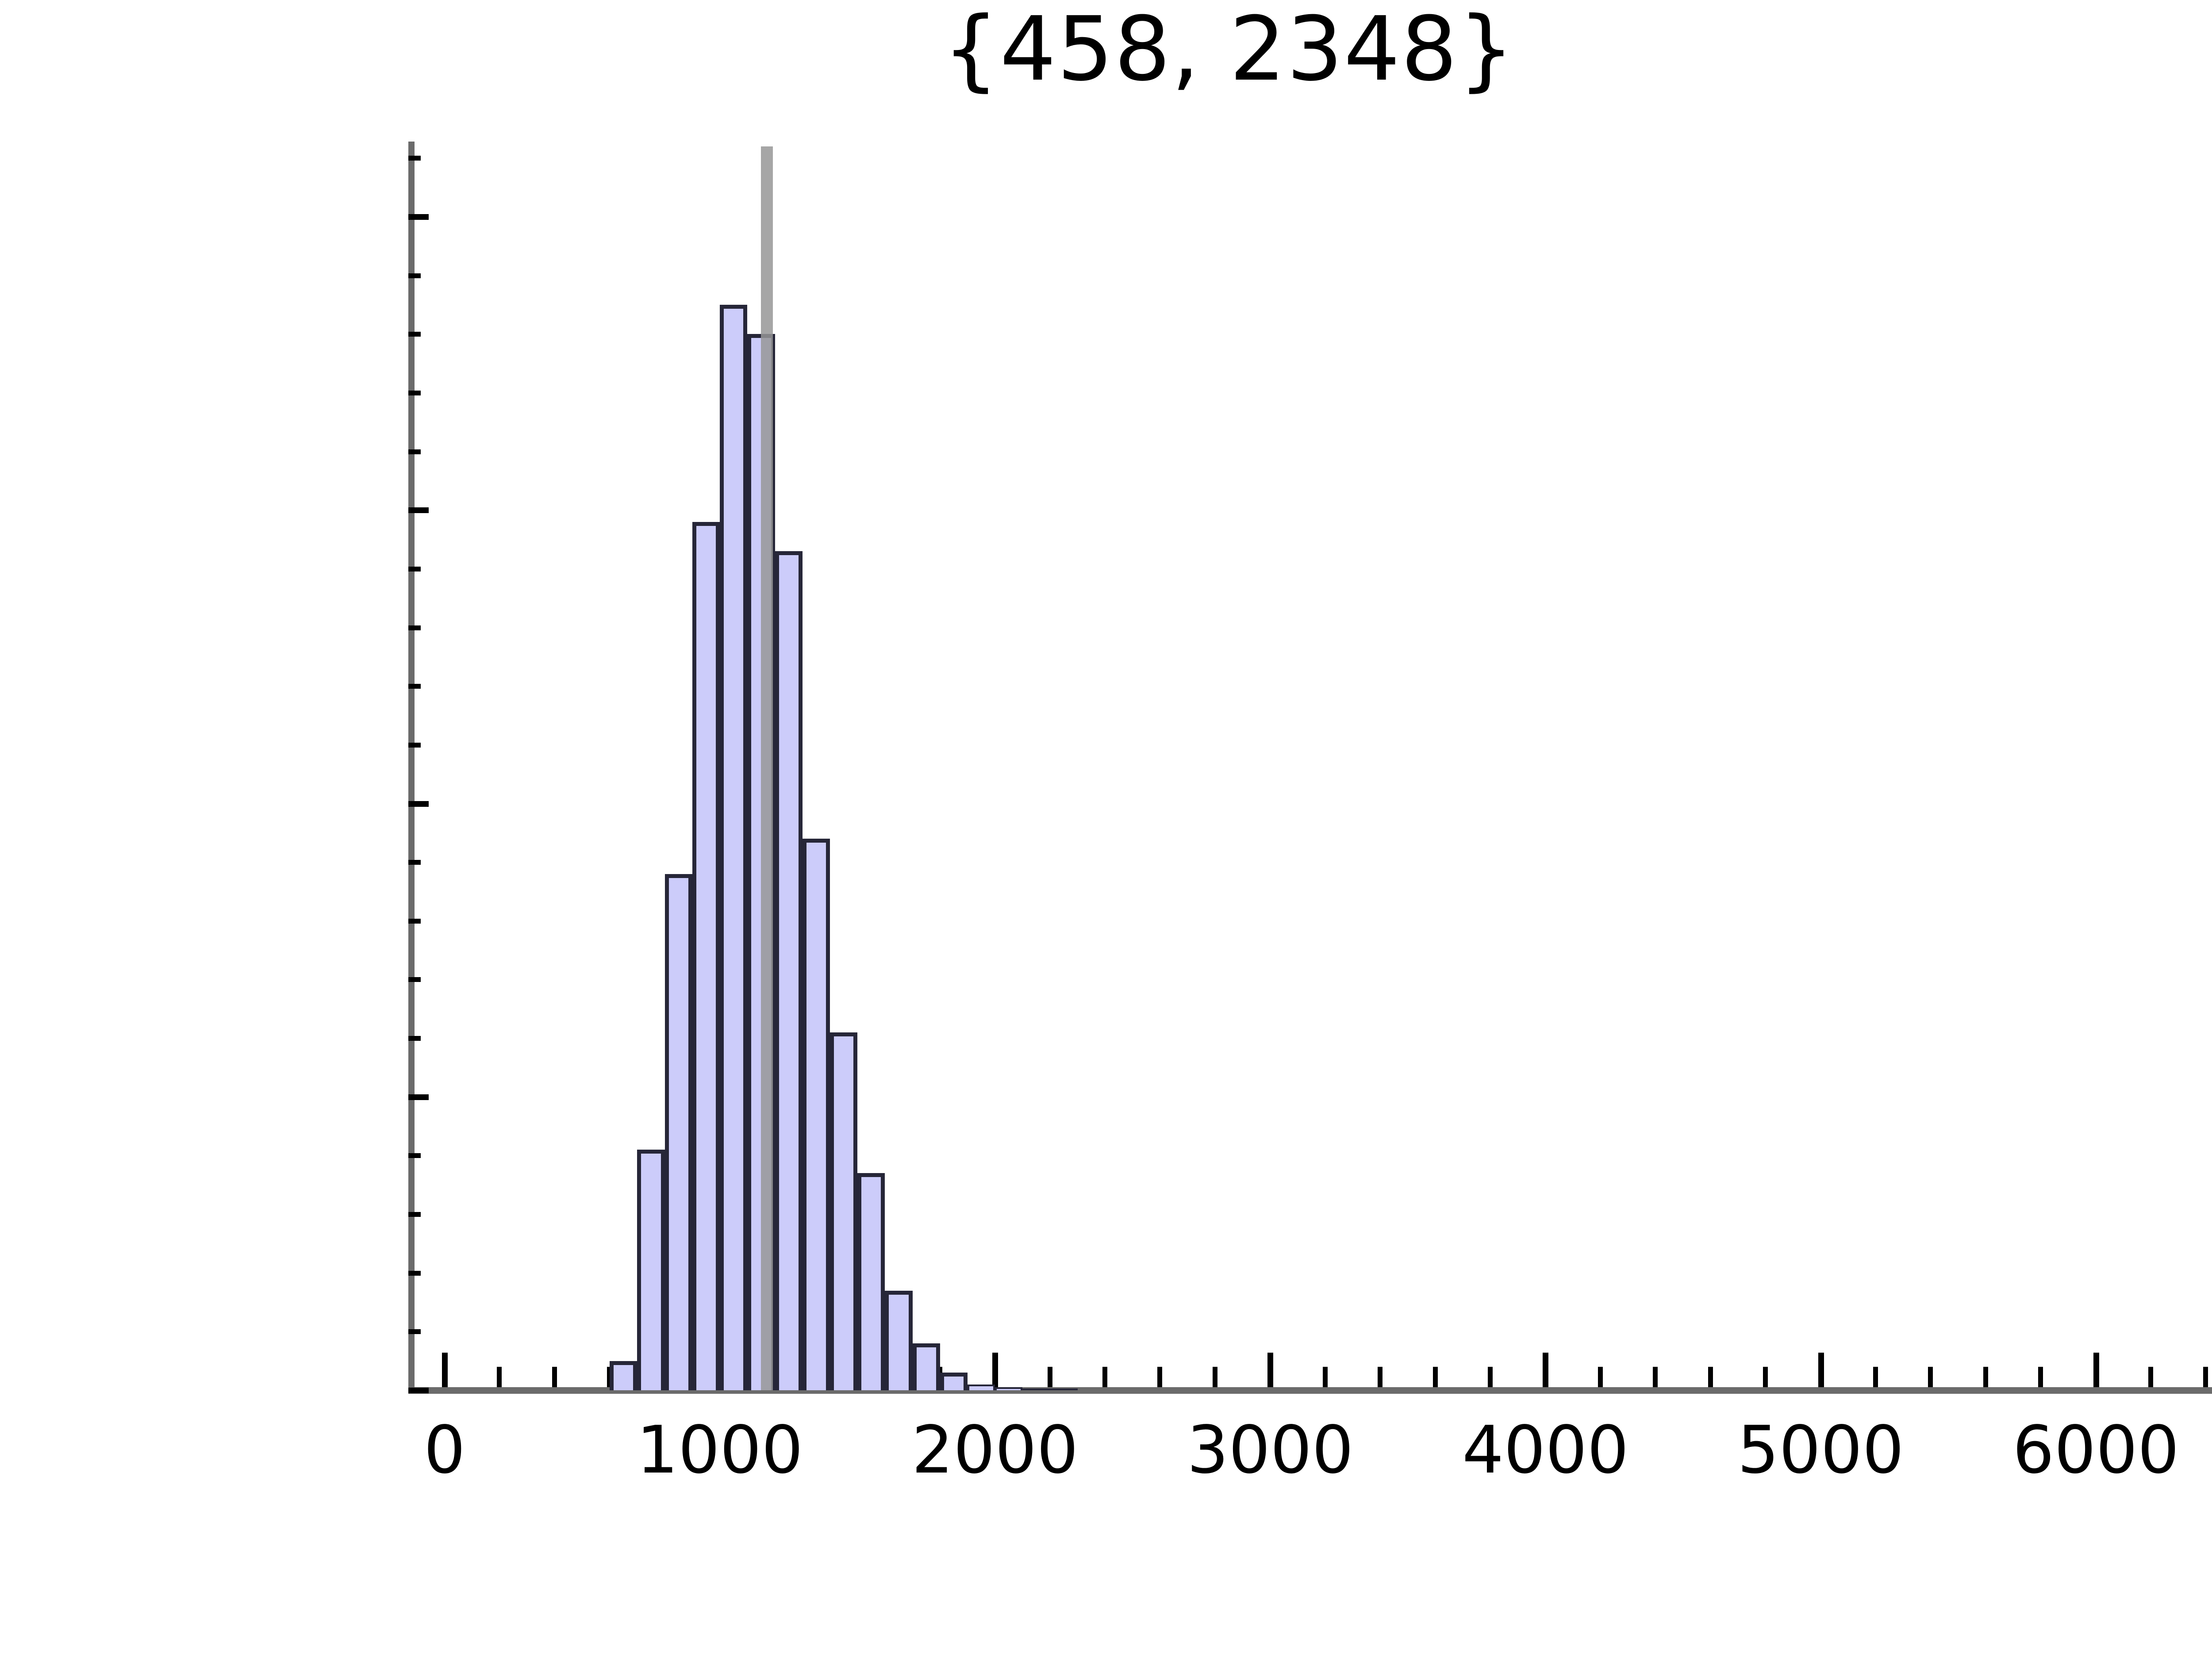 The width and height of the screenshot is (2212, 1653). Describe the element at coordinates (995, 1450) in the screenshot. I see `x-axis-tick-label: 2000` at that location.